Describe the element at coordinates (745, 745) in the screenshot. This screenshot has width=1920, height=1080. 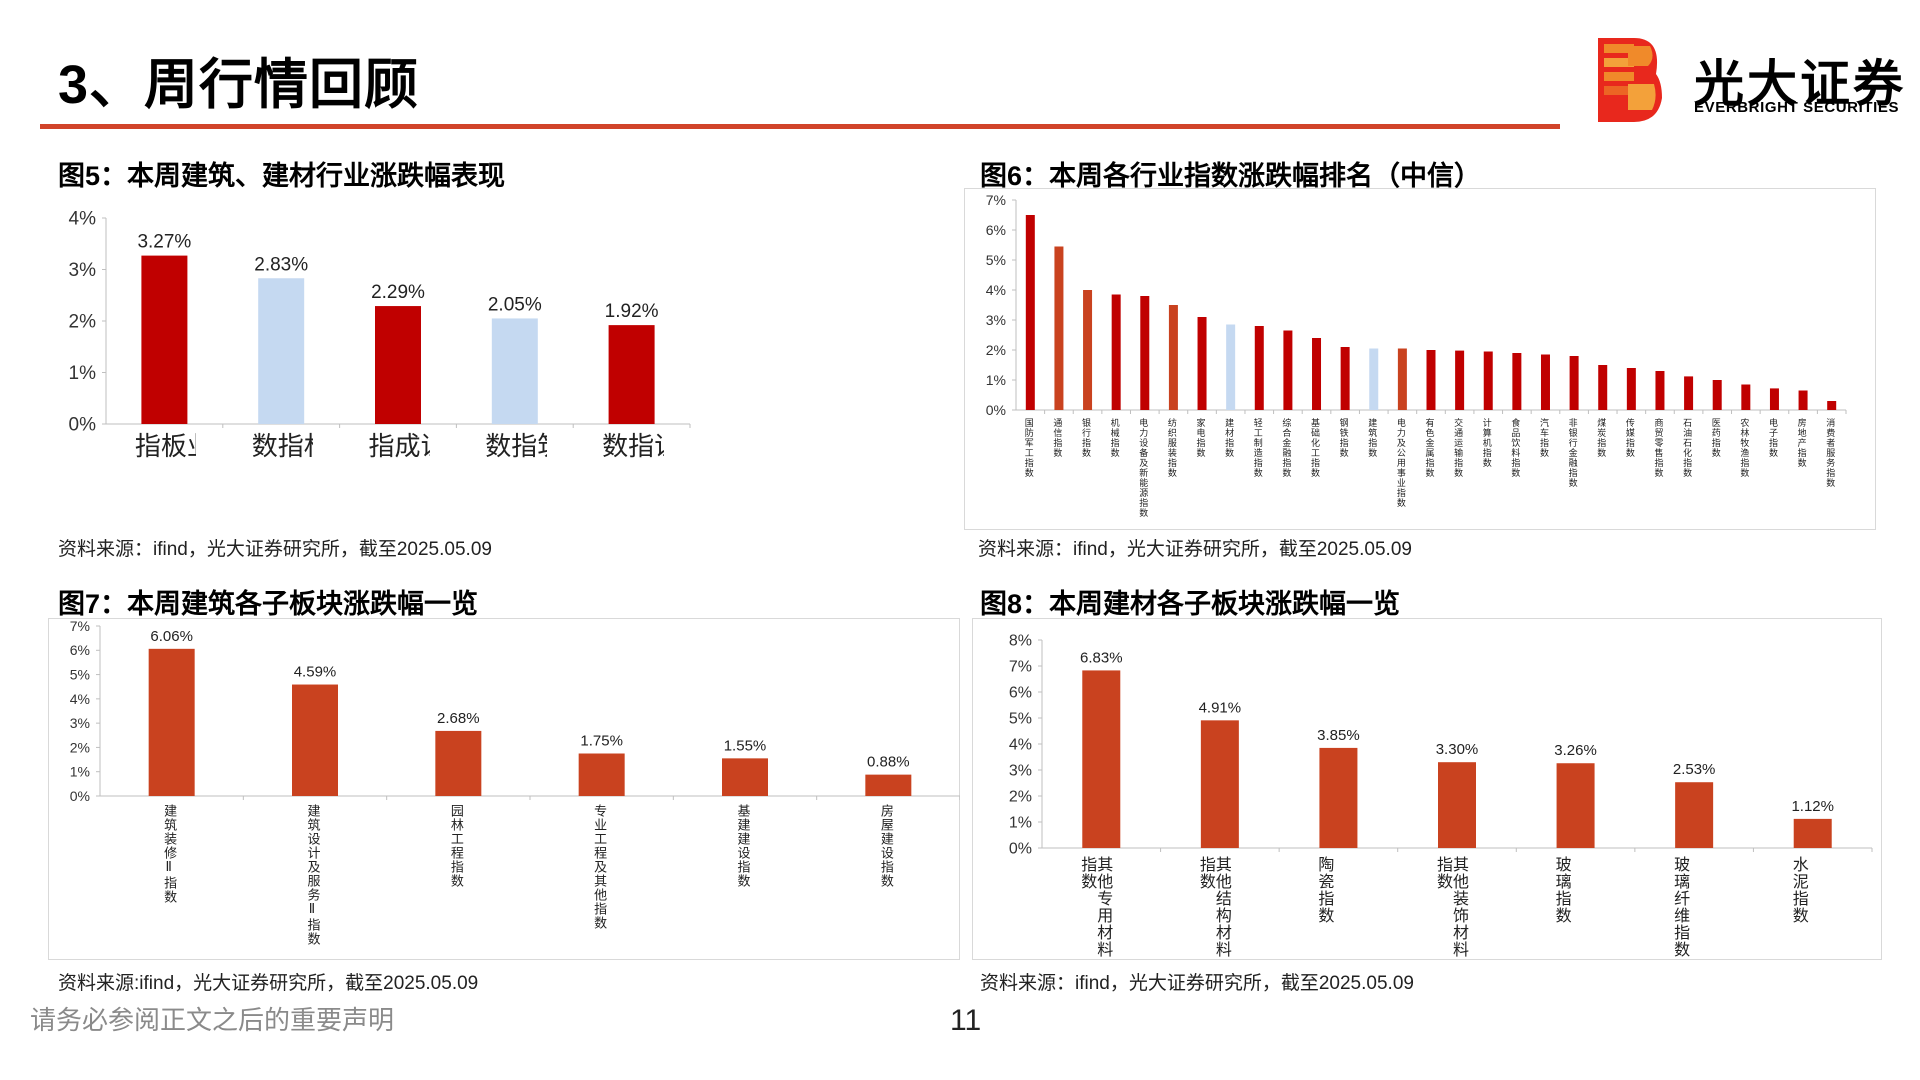
I see `data-label: 1.55%` at that location.